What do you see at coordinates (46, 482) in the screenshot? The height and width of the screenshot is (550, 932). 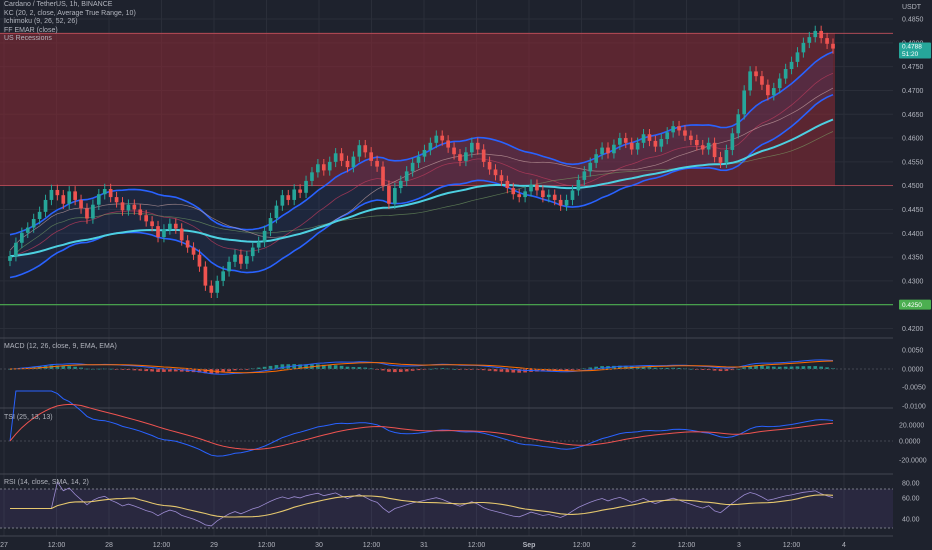 I see `rsi-legend: RSI (14, close, SMA, 14, 2)` at bounding box center [46, 482].